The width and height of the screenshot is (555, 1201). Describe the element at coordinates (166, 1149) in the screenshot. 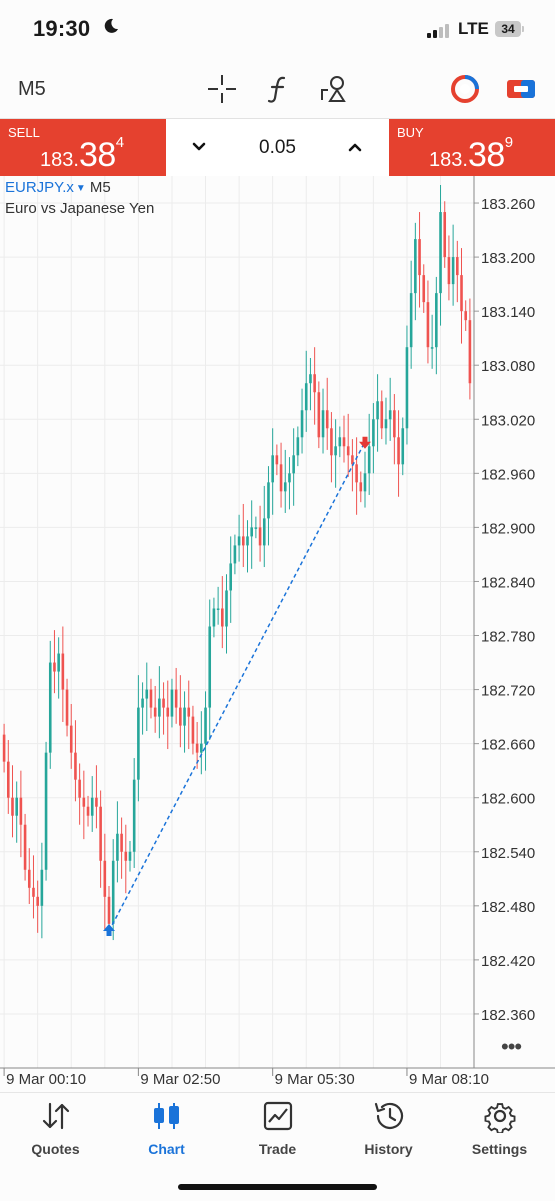

I see `nav-label: Chart` at that location.